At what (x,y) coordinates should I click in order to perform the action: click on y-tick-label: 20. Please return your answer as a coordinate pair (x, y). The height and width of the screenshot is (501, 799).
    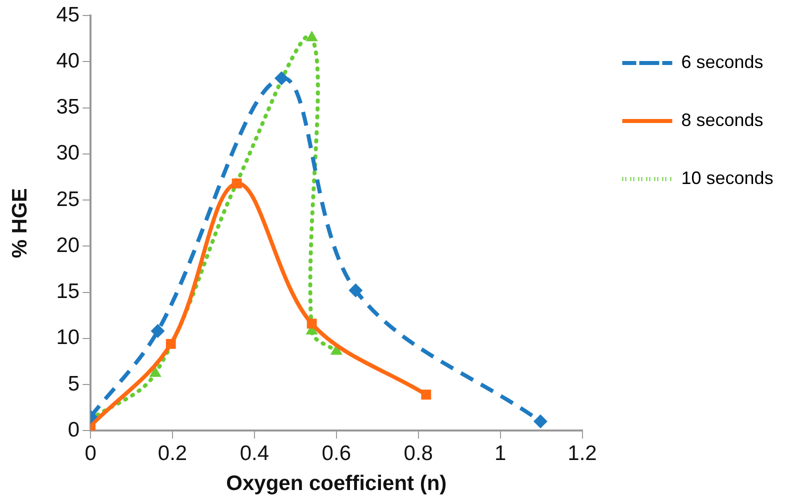
    Looking at the image, I should click on (68, 245).